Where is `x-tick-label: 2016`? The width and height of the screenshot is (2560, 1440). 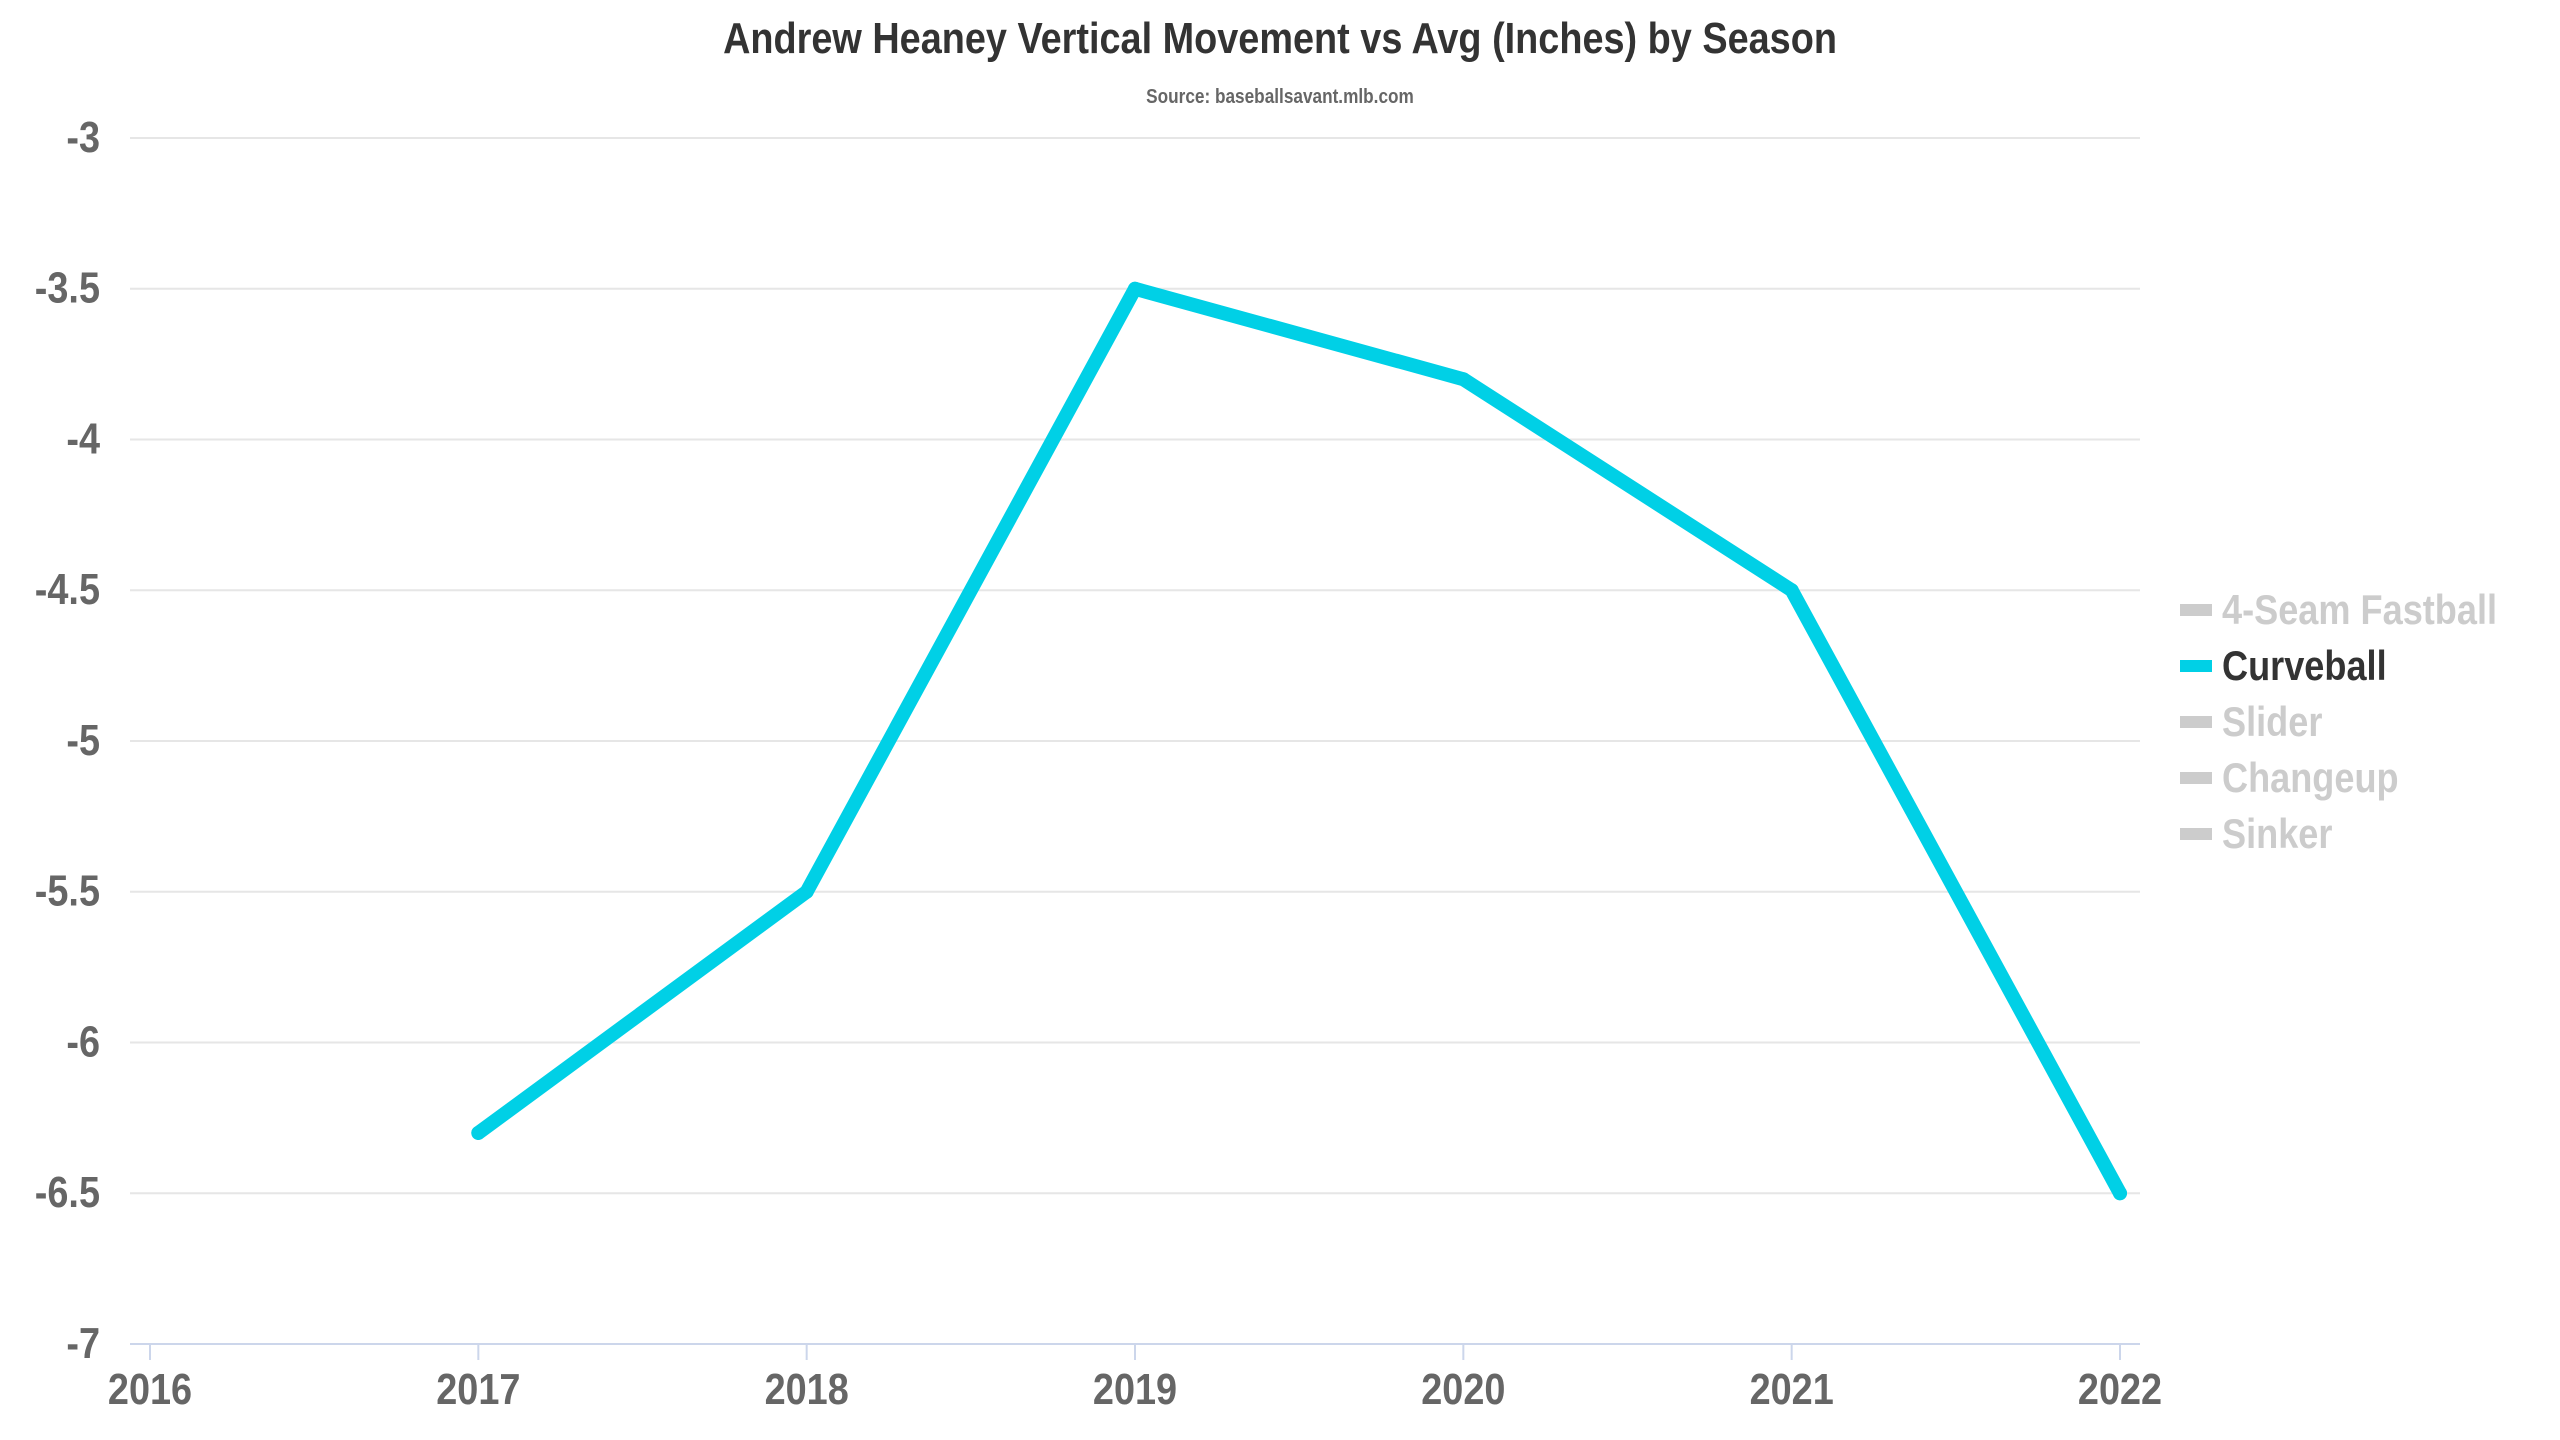
x-tick-label: 2016 is located at coordinates (150, 1388).